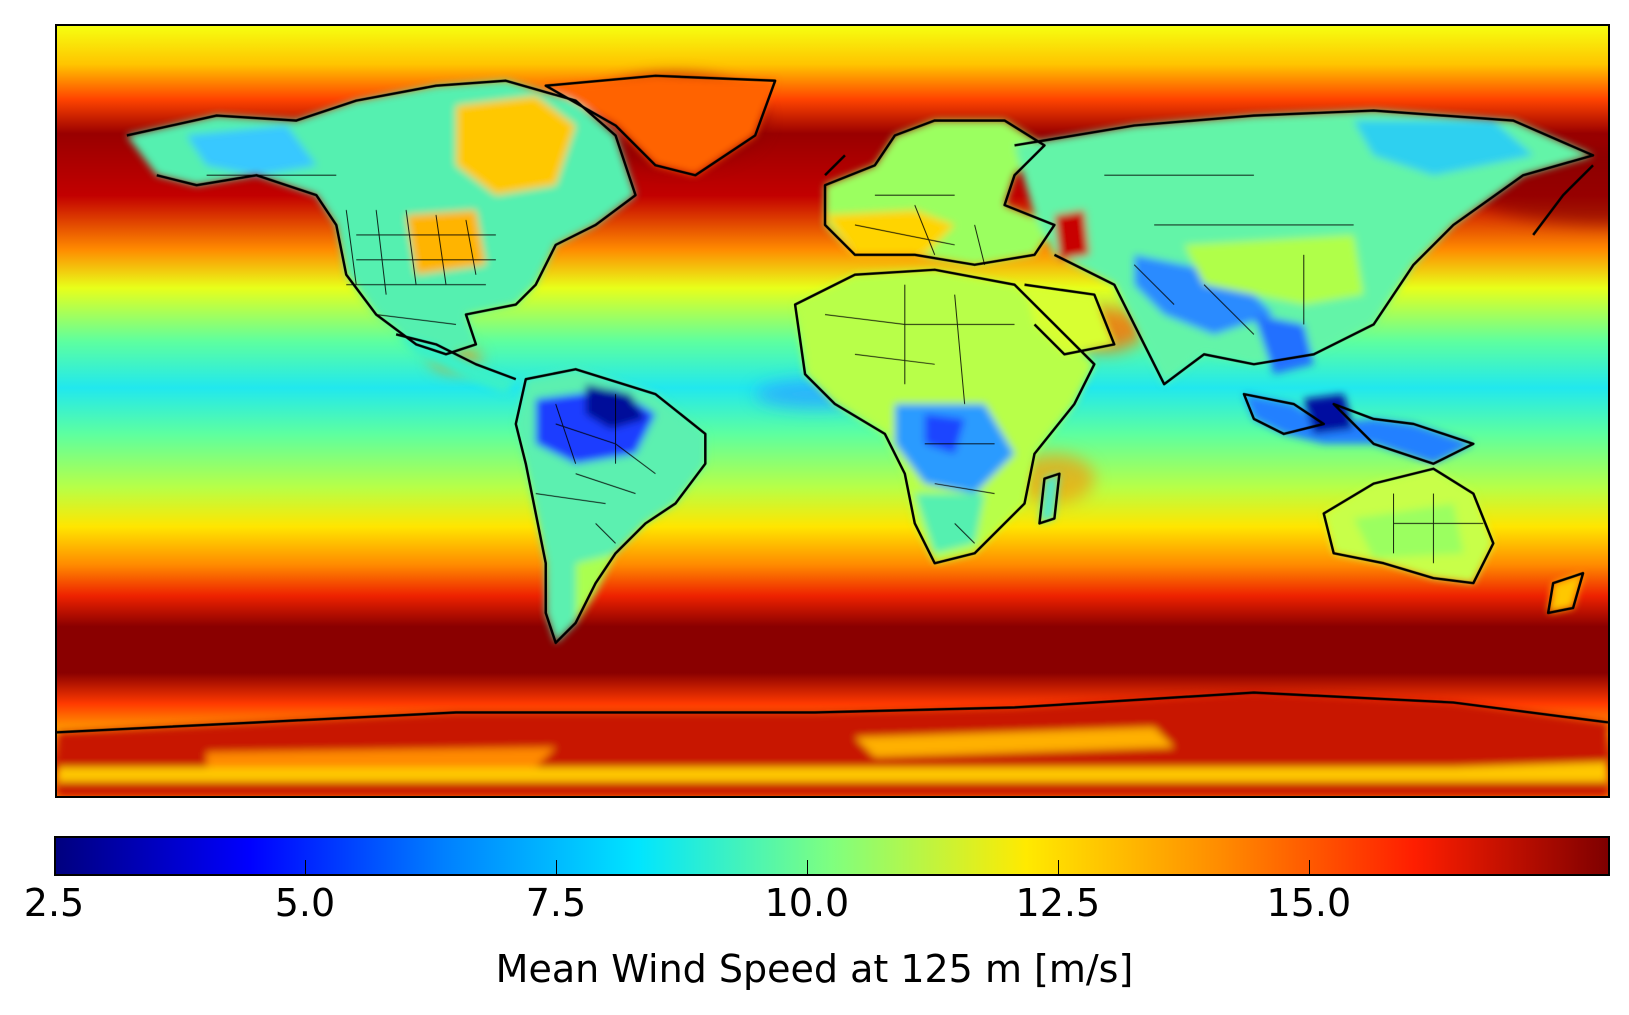  What do you see at coordinates (1058, 903) in the screenshot?
I see `colorbar-tick-label: 12.5` at bounding box center [1058, 903].